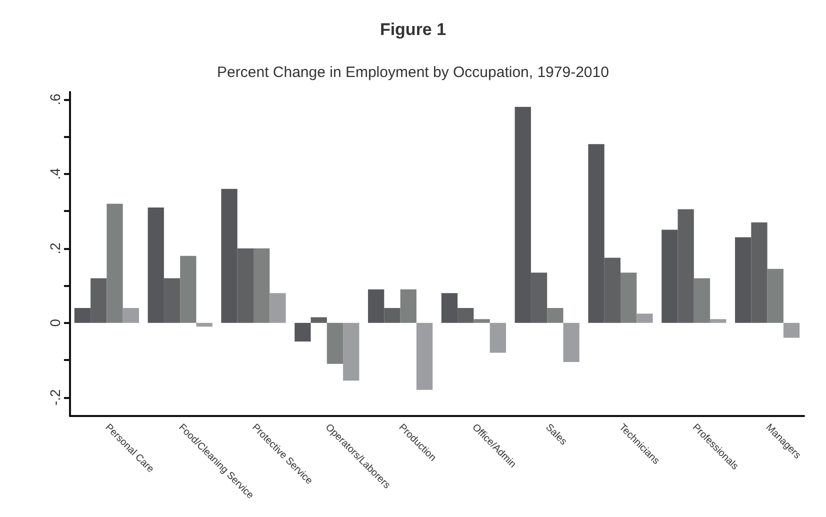  I want to click on y-tick-label: .2, so click(55, 248).